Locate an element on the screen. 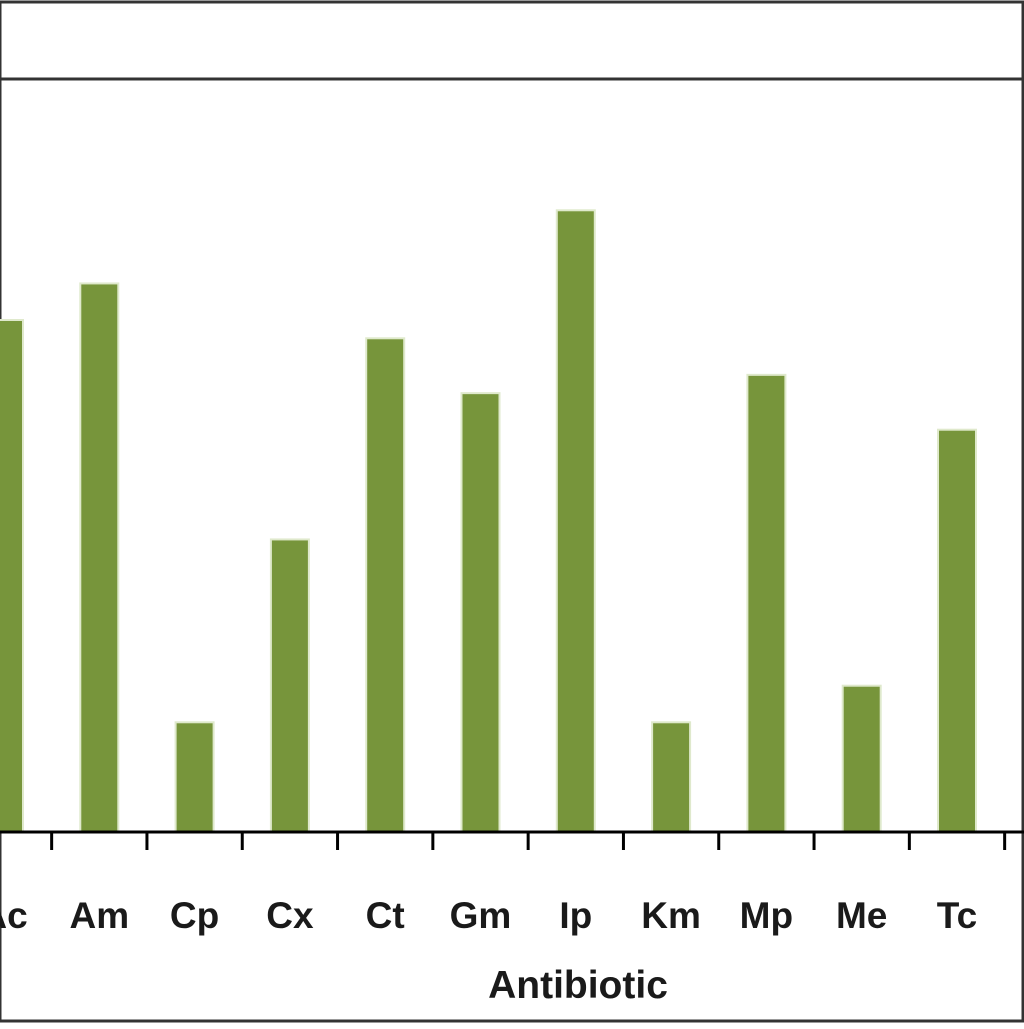 The height and width of the screenshot is (1029, 1024). bar-cx is located at coordinates (289, 686).